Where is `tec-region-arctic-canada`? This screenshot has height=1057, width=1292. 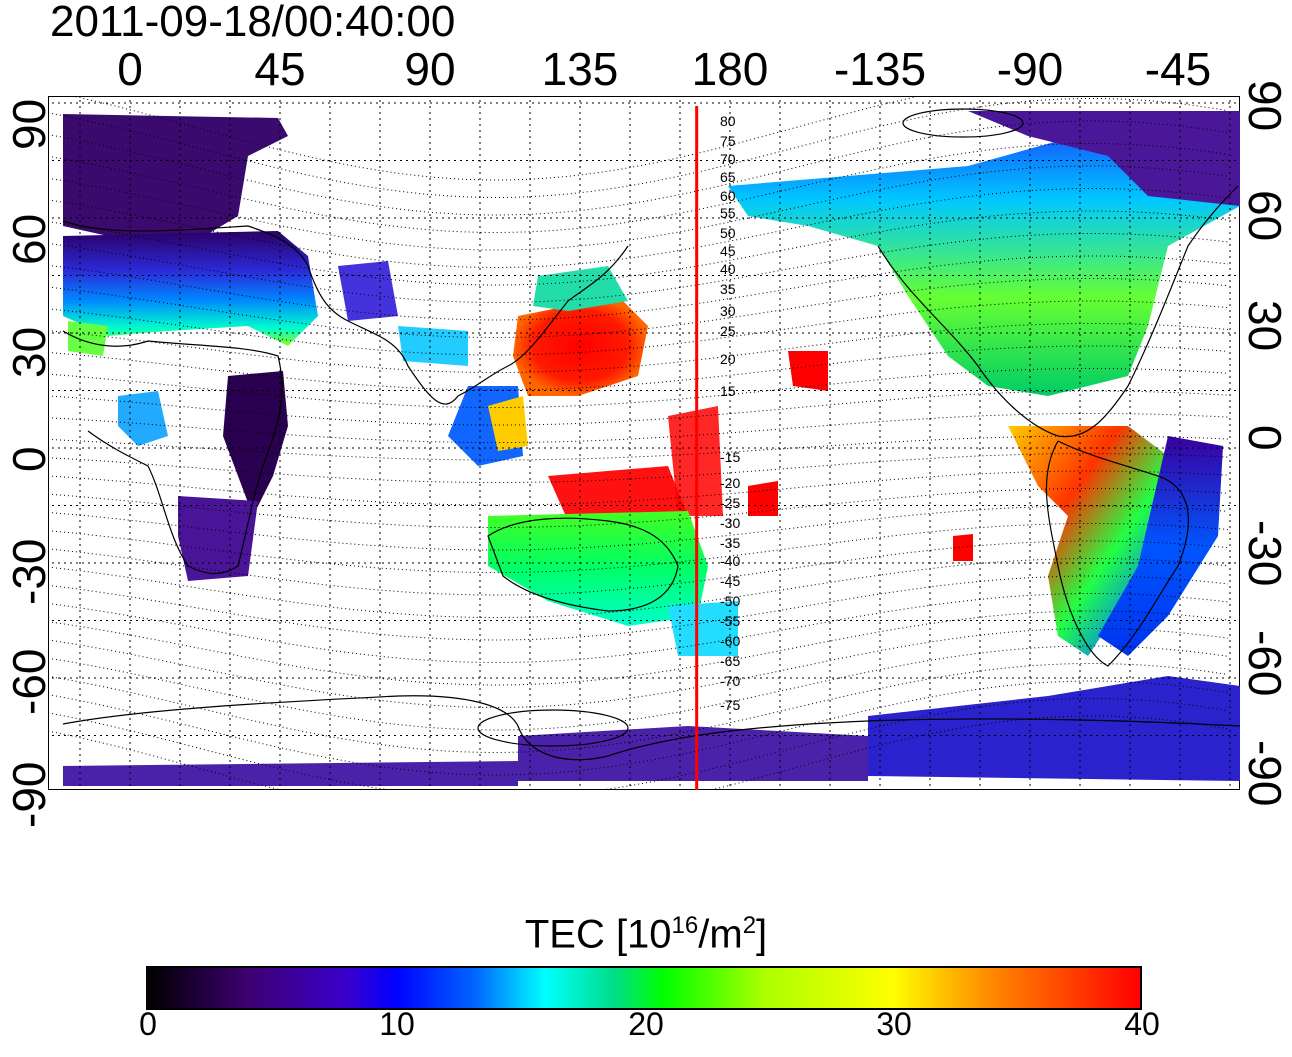
tec-region-arctic-canada is located at coordinates (1104, 158).